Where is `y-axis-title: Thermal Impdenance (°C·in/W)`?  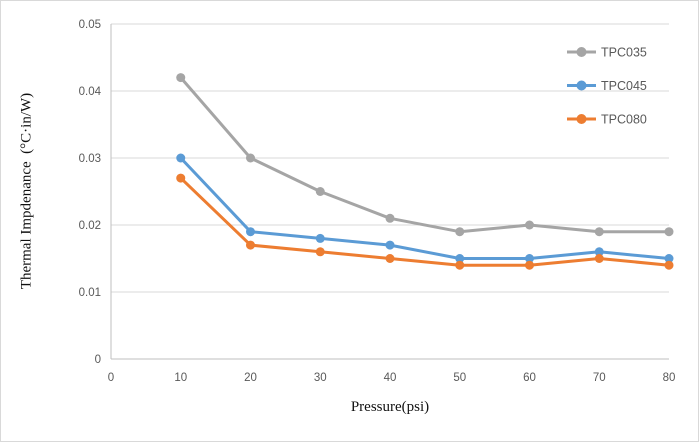 y-axis-title: Thermal Impdenance (°C·in/W) is located at coordinates (26, 191).